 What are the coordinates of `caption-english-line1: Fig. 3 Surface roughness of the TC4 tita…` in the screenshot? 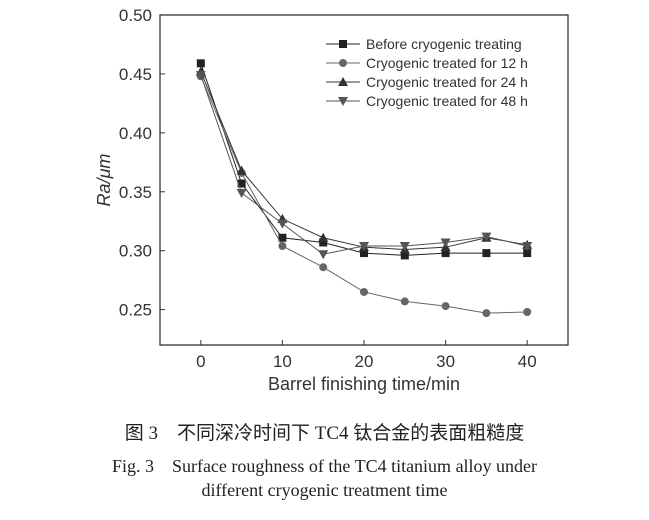 It's located at (324, 466).